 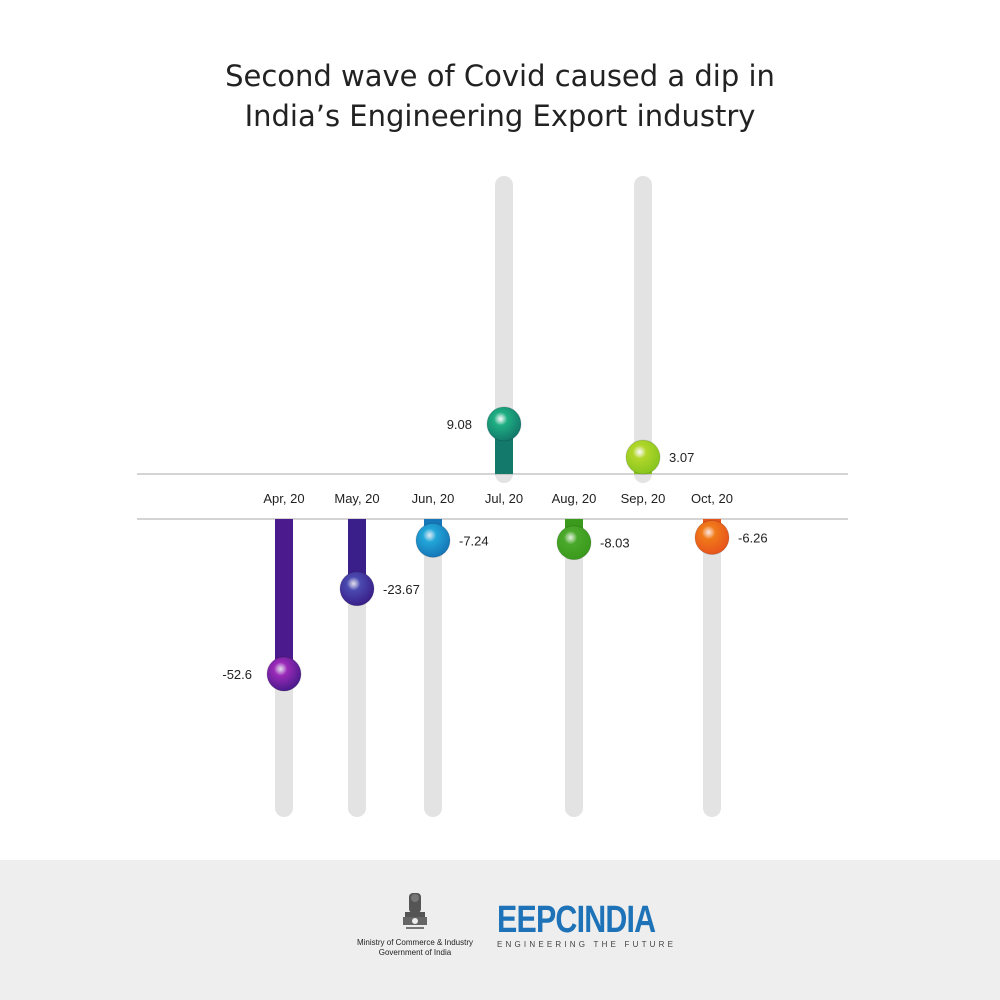 I want to click on national-emblem-icon, so click(x=415, y=911).